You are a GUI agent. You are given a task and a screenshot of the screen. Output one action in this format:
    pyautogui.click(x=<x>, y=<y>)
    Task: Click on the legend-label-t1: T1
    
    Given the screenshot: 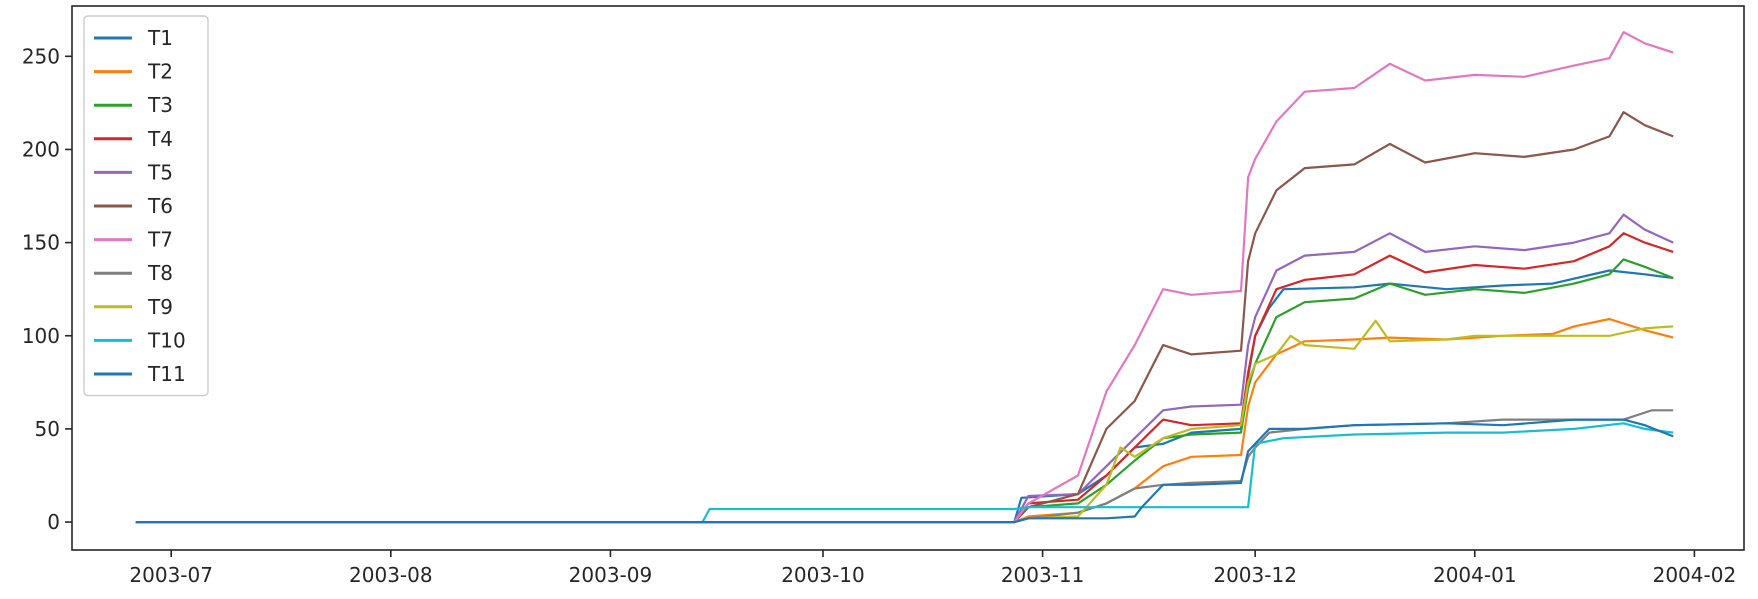 What is the action you would take?
    pyautogui.click(x=160, y=38)
    